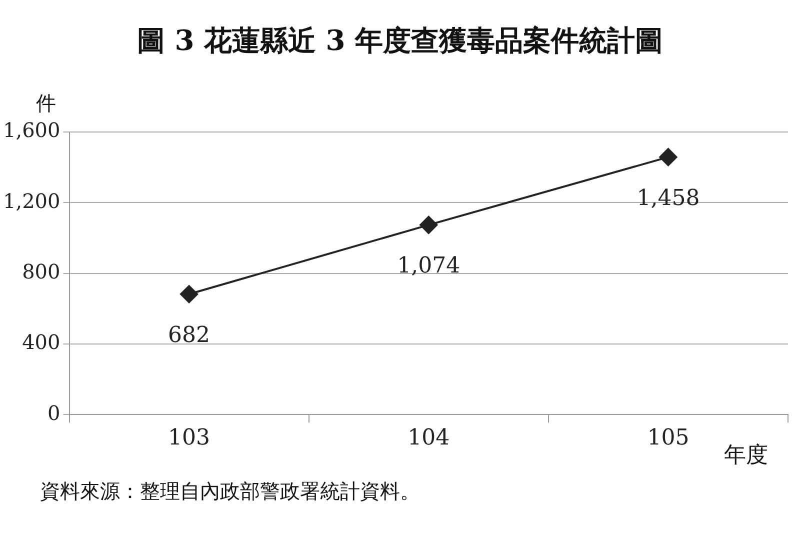 The image size is (800, 533). What do you see at coordinates (400, 41) in the screenshot?
I see `chart-title: 圖 3 花蓮縣近 3 年度查獲毒品案件統計圖` at bounding box center [400, 41].